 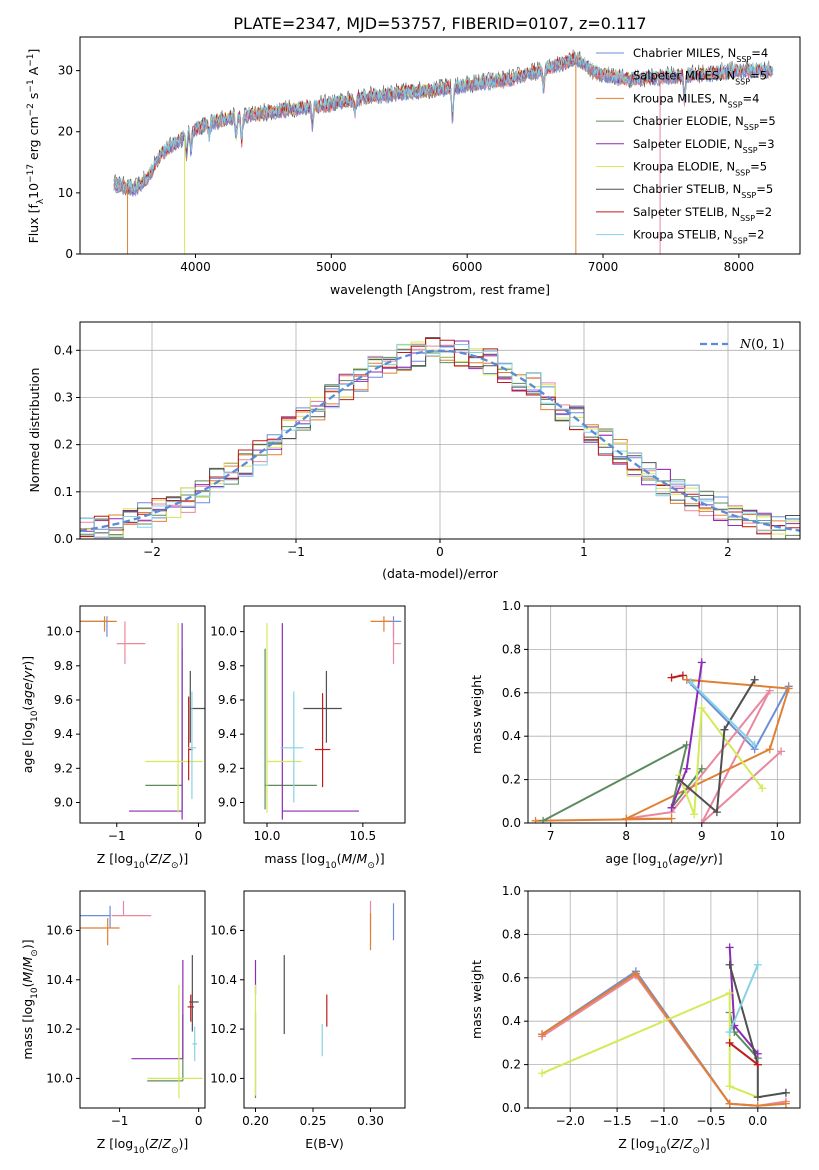 What do you see at coordinates (65, 132) in the screenshot?
I see `y-tick-label: 20` at bounding box center [65, 132].